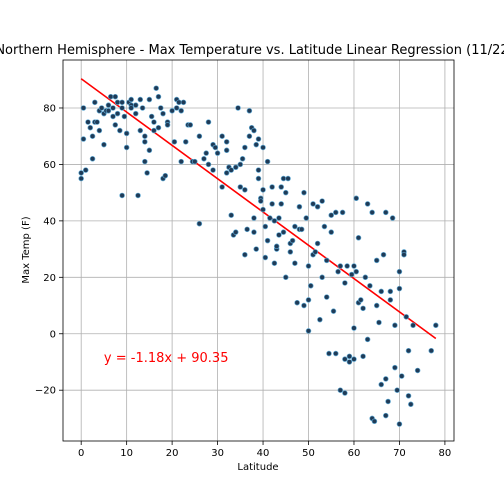  I want to click on regression-equation: y = -1.18x + 90.35, so click(166, 358).